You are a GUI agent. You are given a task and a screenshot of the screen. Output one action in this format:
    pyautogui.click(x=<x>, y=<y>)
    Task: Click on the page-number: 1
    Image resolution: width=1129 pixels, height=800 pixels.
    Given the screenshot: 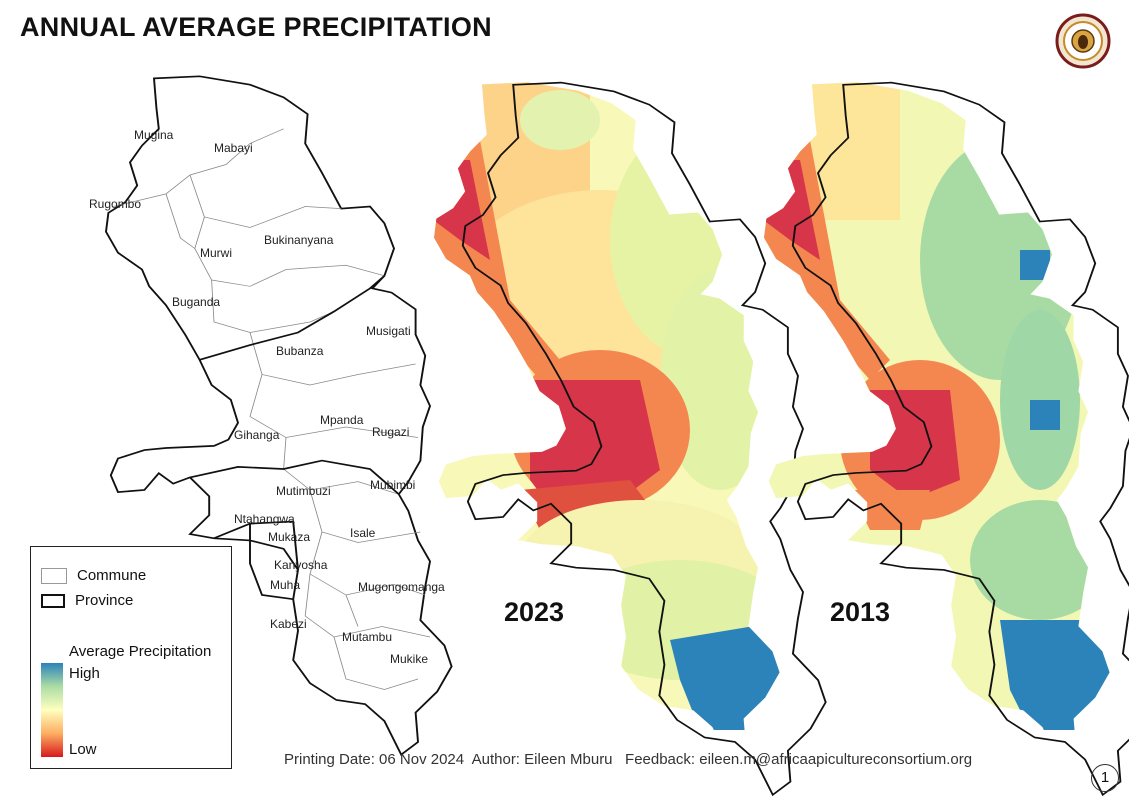 What is the action you would take?
    pyautogui.click(x=1105, y=778)
    